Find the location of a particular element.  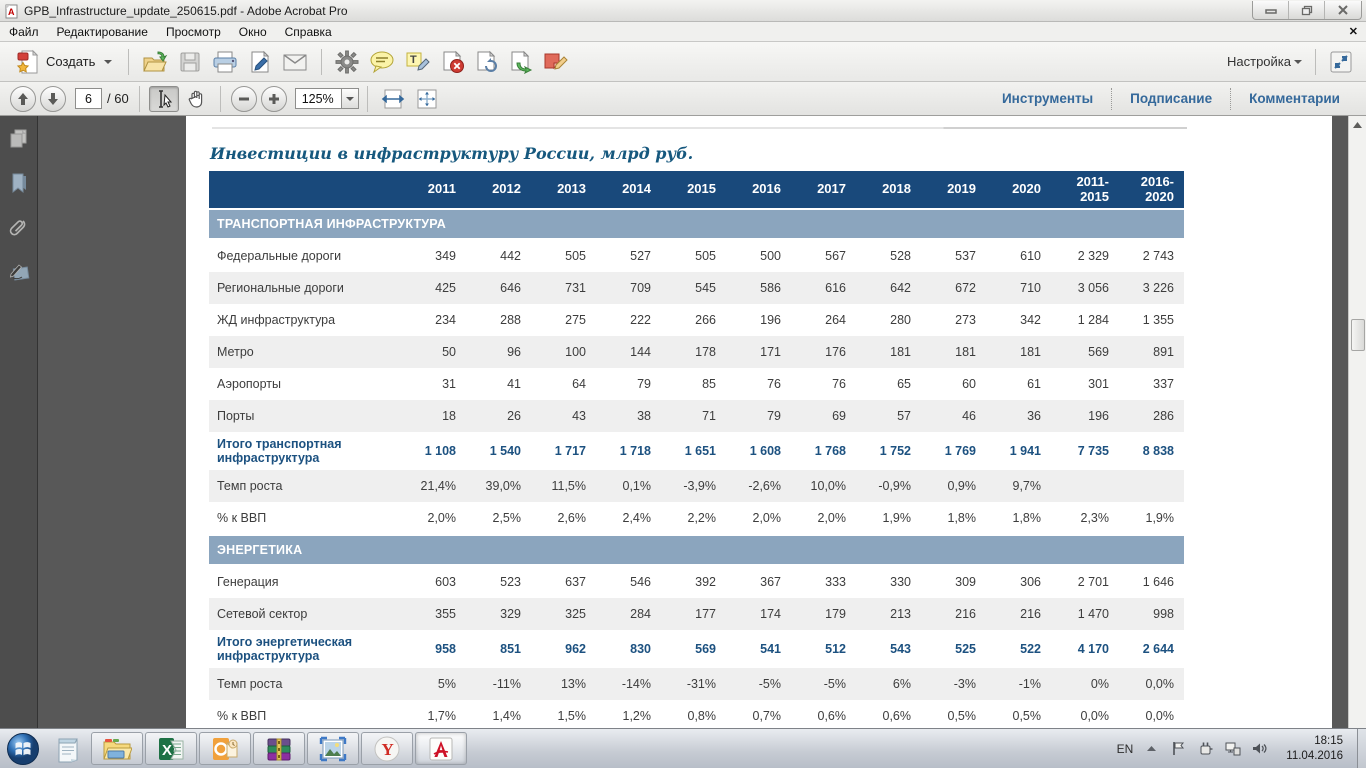

save-button is located at coordinates (190, 62).